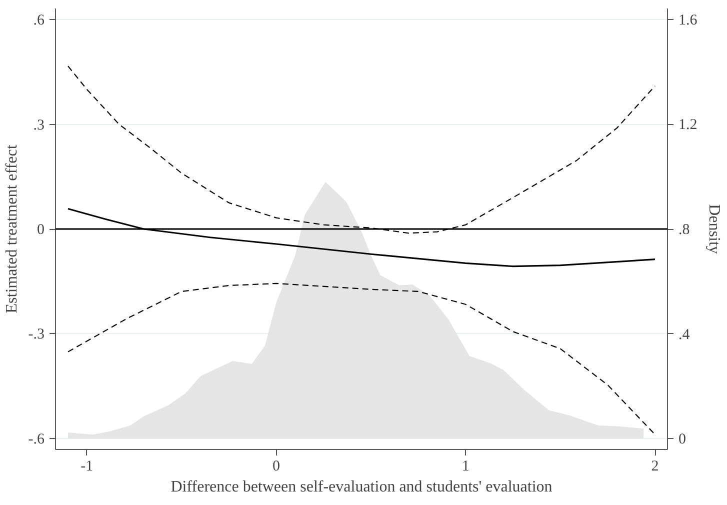 This screenshot has width=727, height=505. What do you see at coordinates (38, 125) in the screenshot?
I see `y-tick-label: .3` at bounding box center [38, 125].